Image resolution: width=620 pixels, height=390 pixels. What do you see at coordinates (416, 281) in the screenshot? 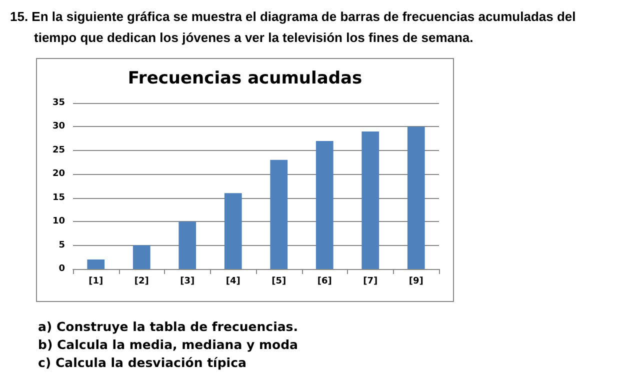
I see `x-tick-label: [9]` at bounding box center [416, 281].